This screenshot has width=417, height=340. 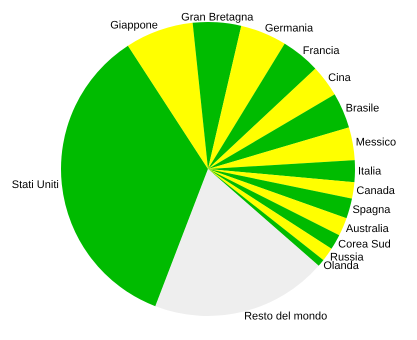 I want to click on slice-label: Italia, so click(x=370, y=171).